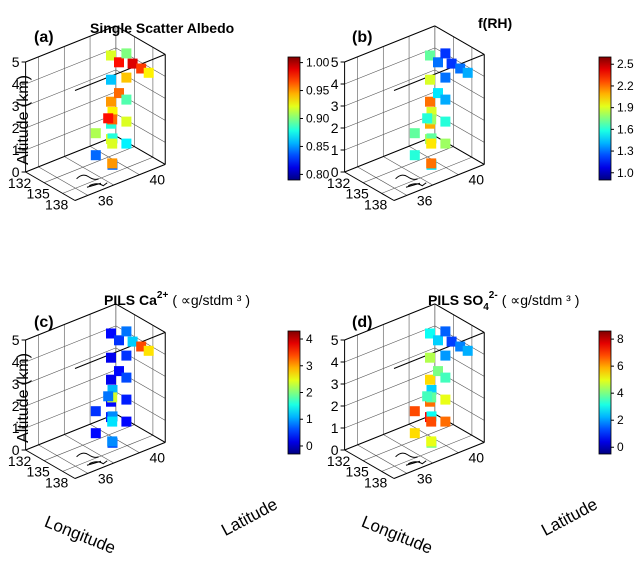  Describe the element at coordinates (425, 200) in the screenshot. I see `y-tick-label: 36` at that location.